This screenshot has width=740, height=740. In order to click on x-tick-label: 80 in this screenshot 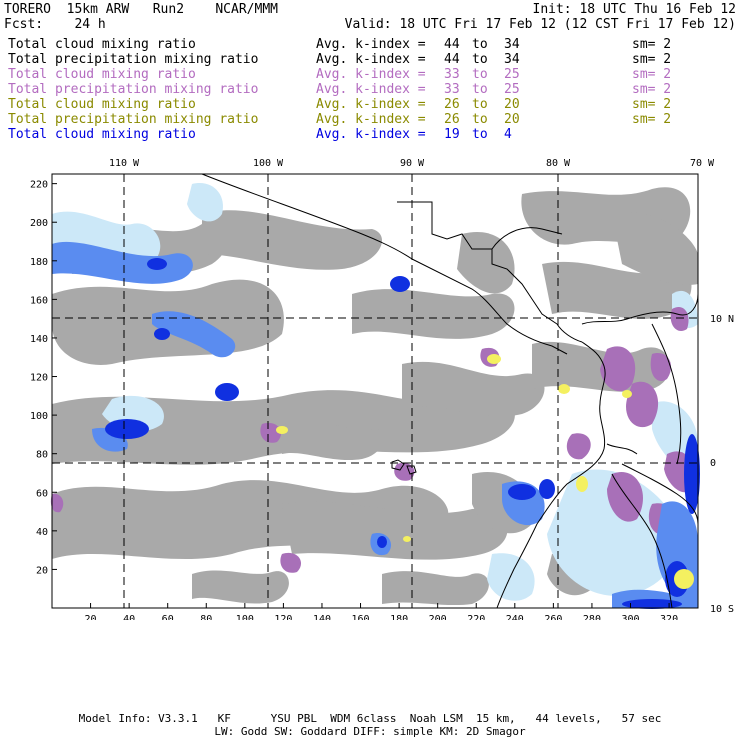, I will do `click(206, 617)`.